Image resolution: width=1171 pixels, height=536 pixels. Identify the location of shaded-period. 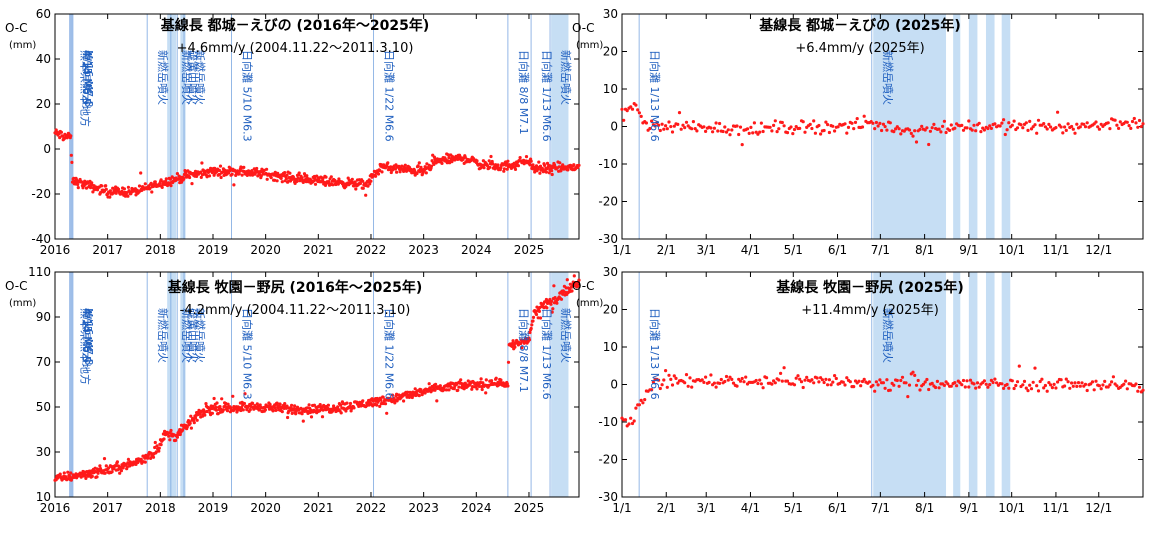
(172, 126).